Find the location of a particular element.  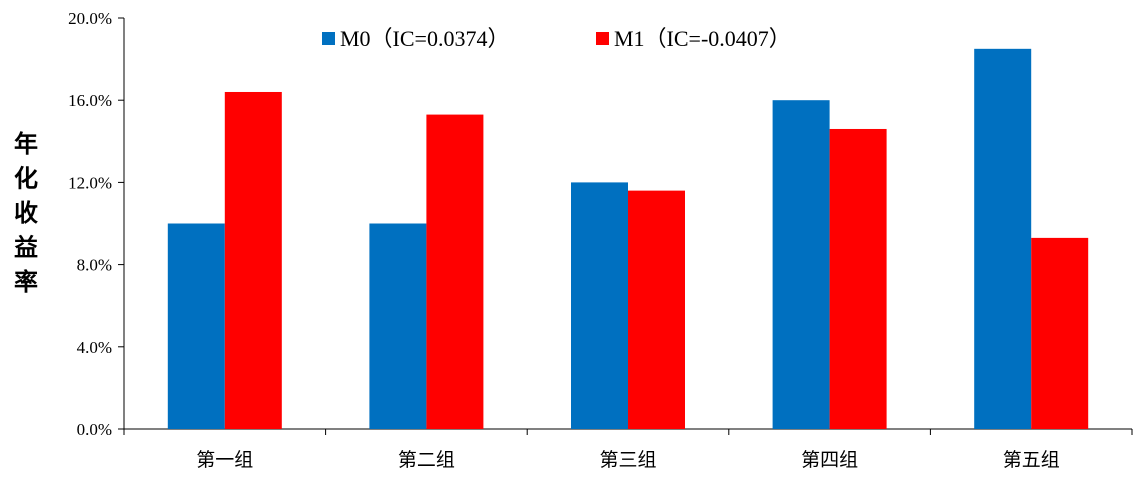

y-tick-labels: 0.0% 4.0% 8.0% 12.0% 16.0% 20.0% is located at coordinates (90, 224).